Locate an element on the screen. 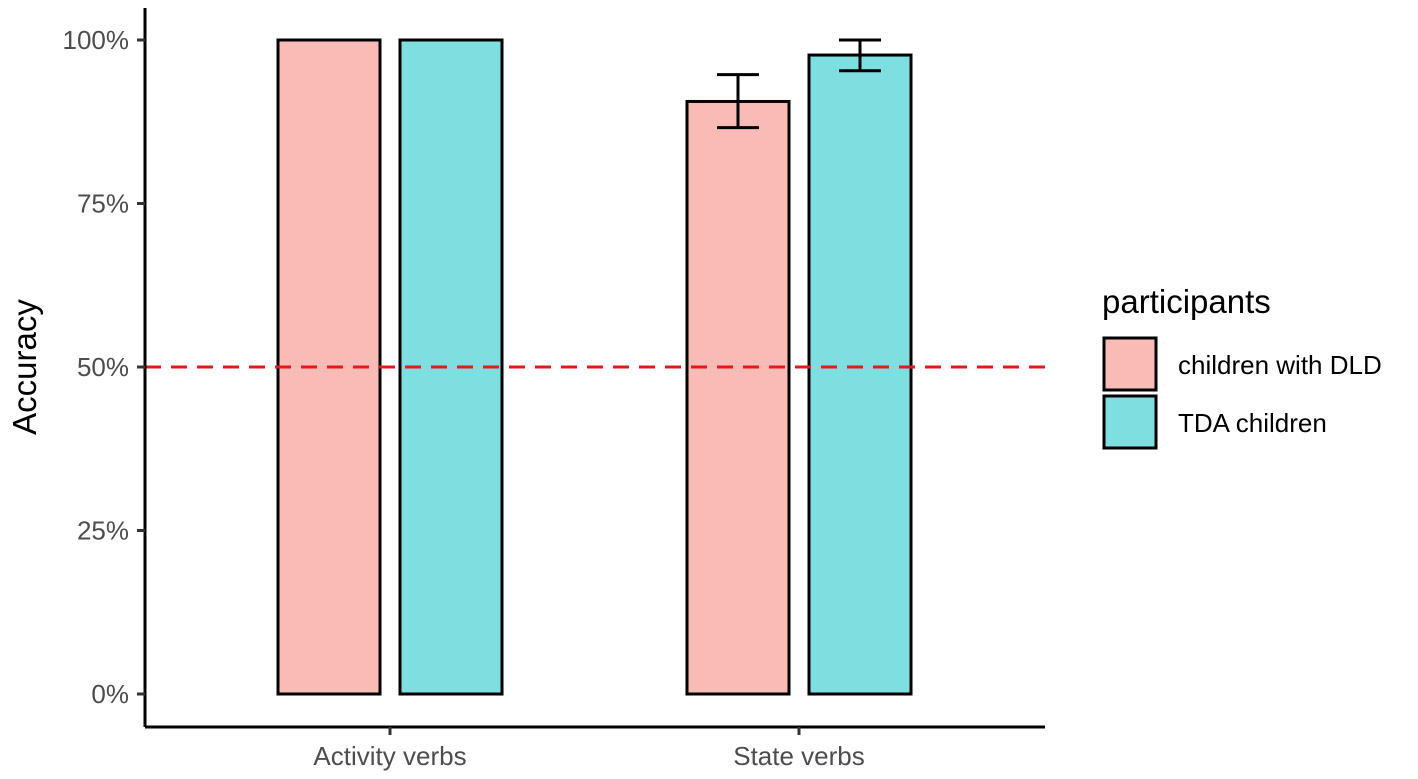 Image resolution: width=1418 pixels, height=779 pixels. legend-item: children with DLD is located at coordinates (1242, 364).